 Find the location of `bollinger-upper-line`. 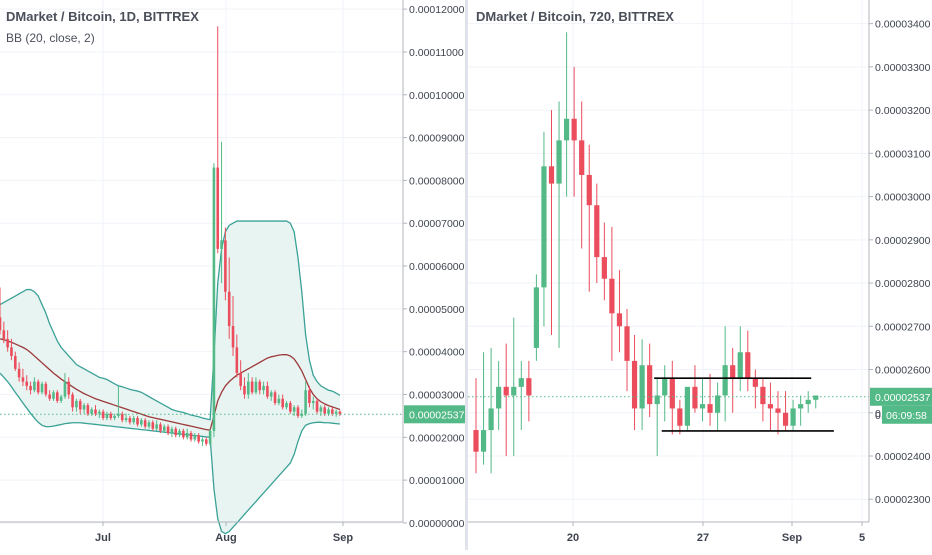

bollinger-upper-line is located at coordinates (170, 320).